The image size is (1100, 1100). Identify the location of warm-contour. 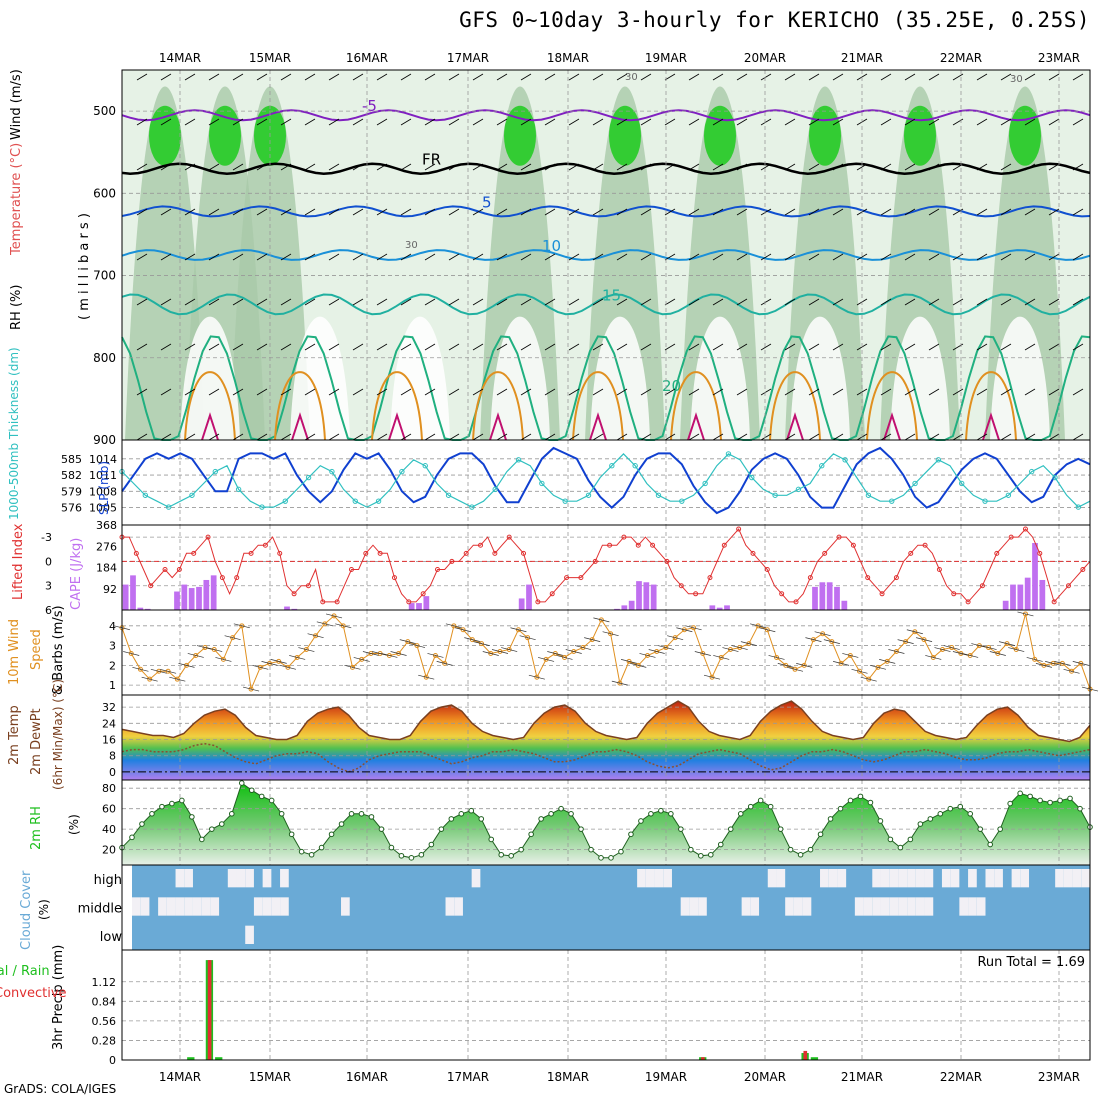
(300, 406).